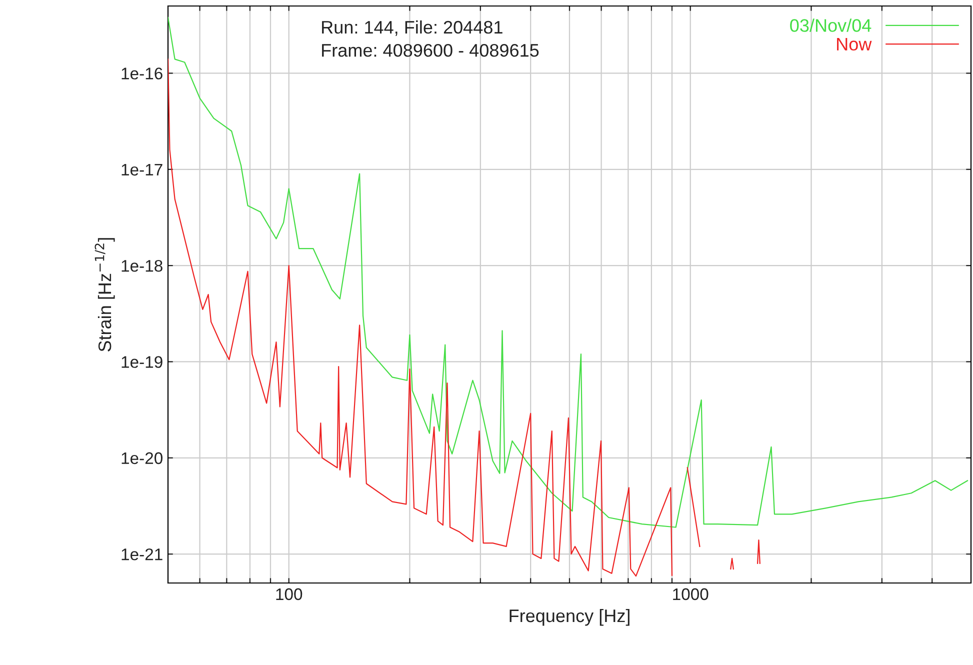 This screenshot has width=973, height=665. Describe the element at coordinates (142, 458) in the screenshot. I see `y-tick-label: 1e-20` at that location.